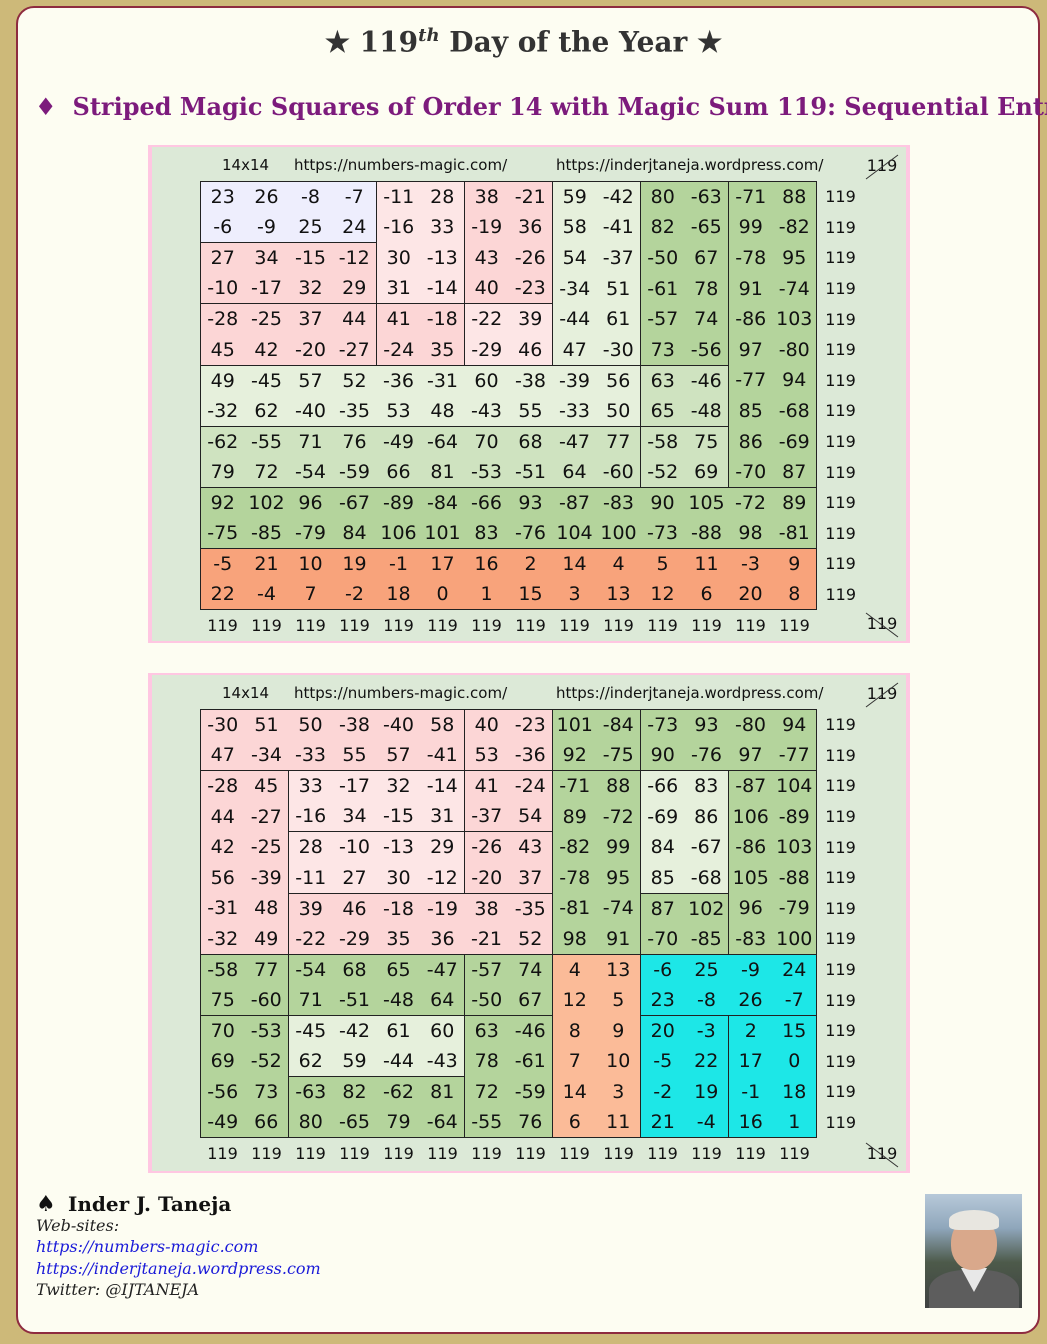 This screenshot has width=1047, height=1344. Describe the element at coordinates (706, 258) in the screenshot. I see `grid-cell: 67` at that location.